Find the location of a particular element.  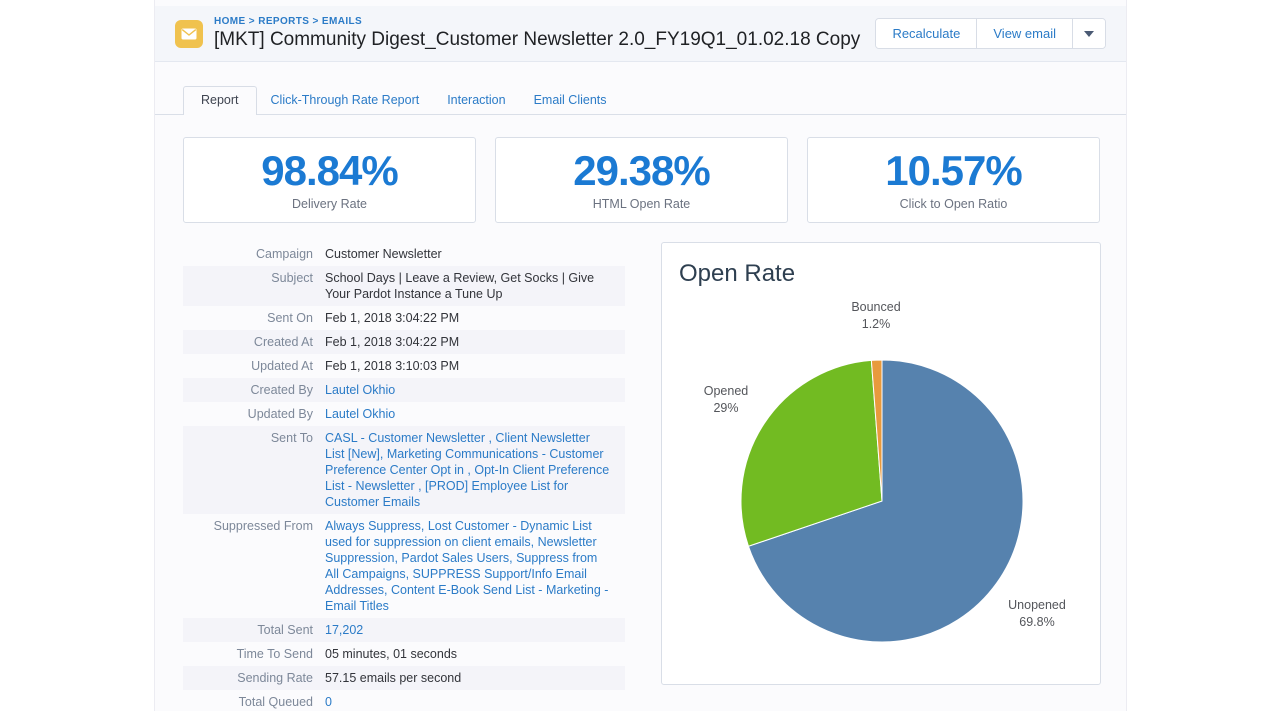

table-row-sending-rate: Sending Rate 57.15 emails per second is located at coordinates (404, 678).